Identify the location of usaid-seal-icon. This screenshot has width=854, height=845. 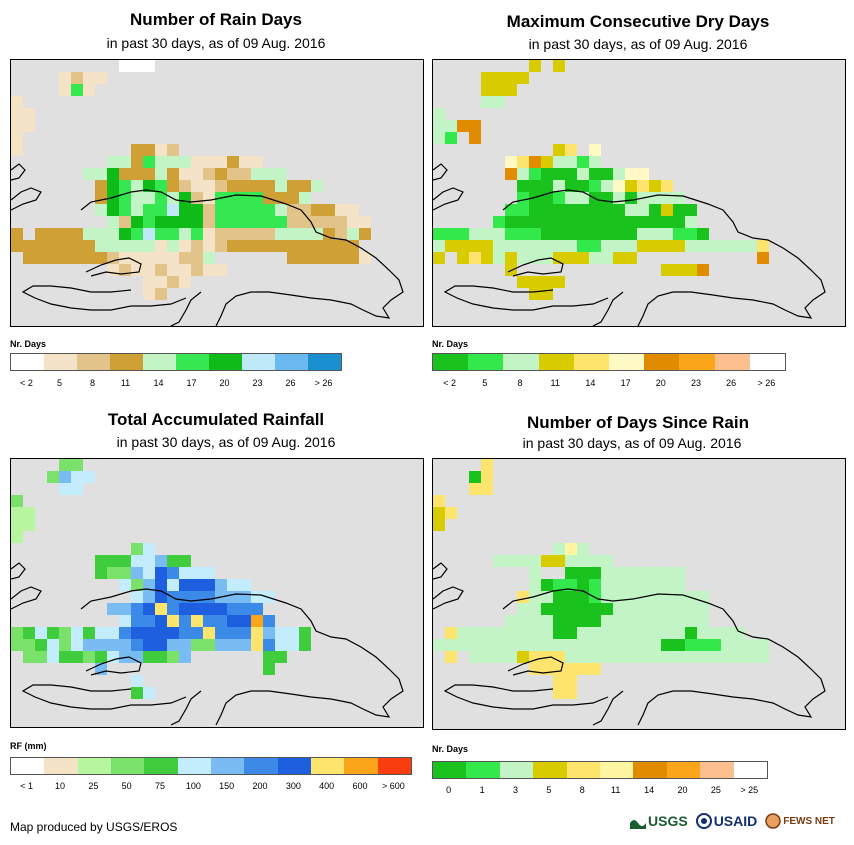
(703, 821).